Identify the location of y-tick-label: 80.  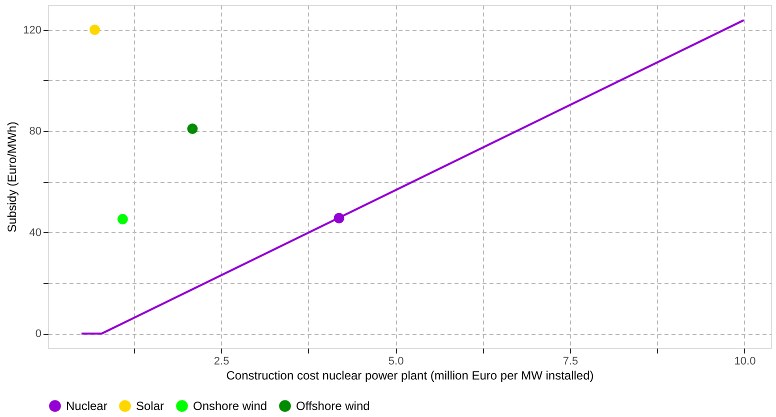
(35, 132).